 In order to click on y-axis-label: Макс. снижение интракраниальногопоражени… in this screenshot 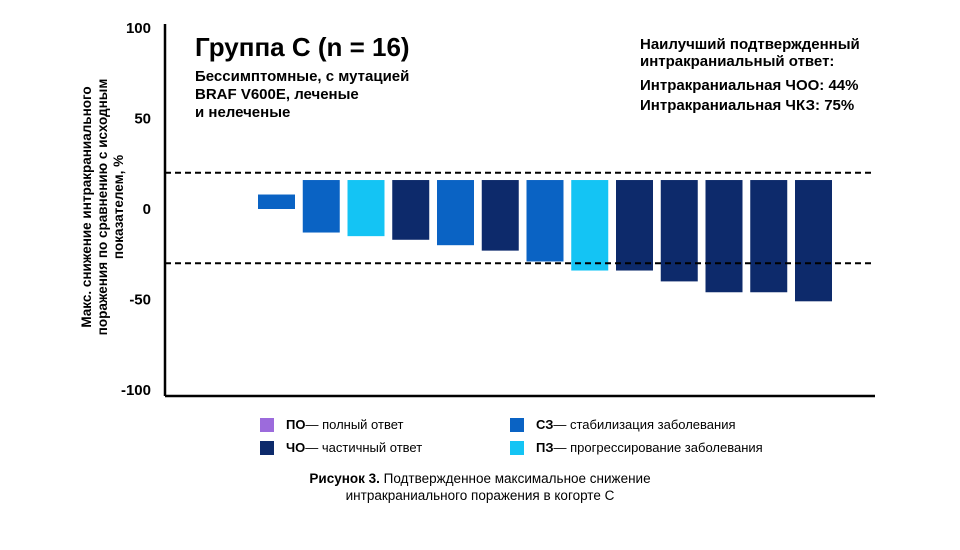, I will do `click(102, 207)`.